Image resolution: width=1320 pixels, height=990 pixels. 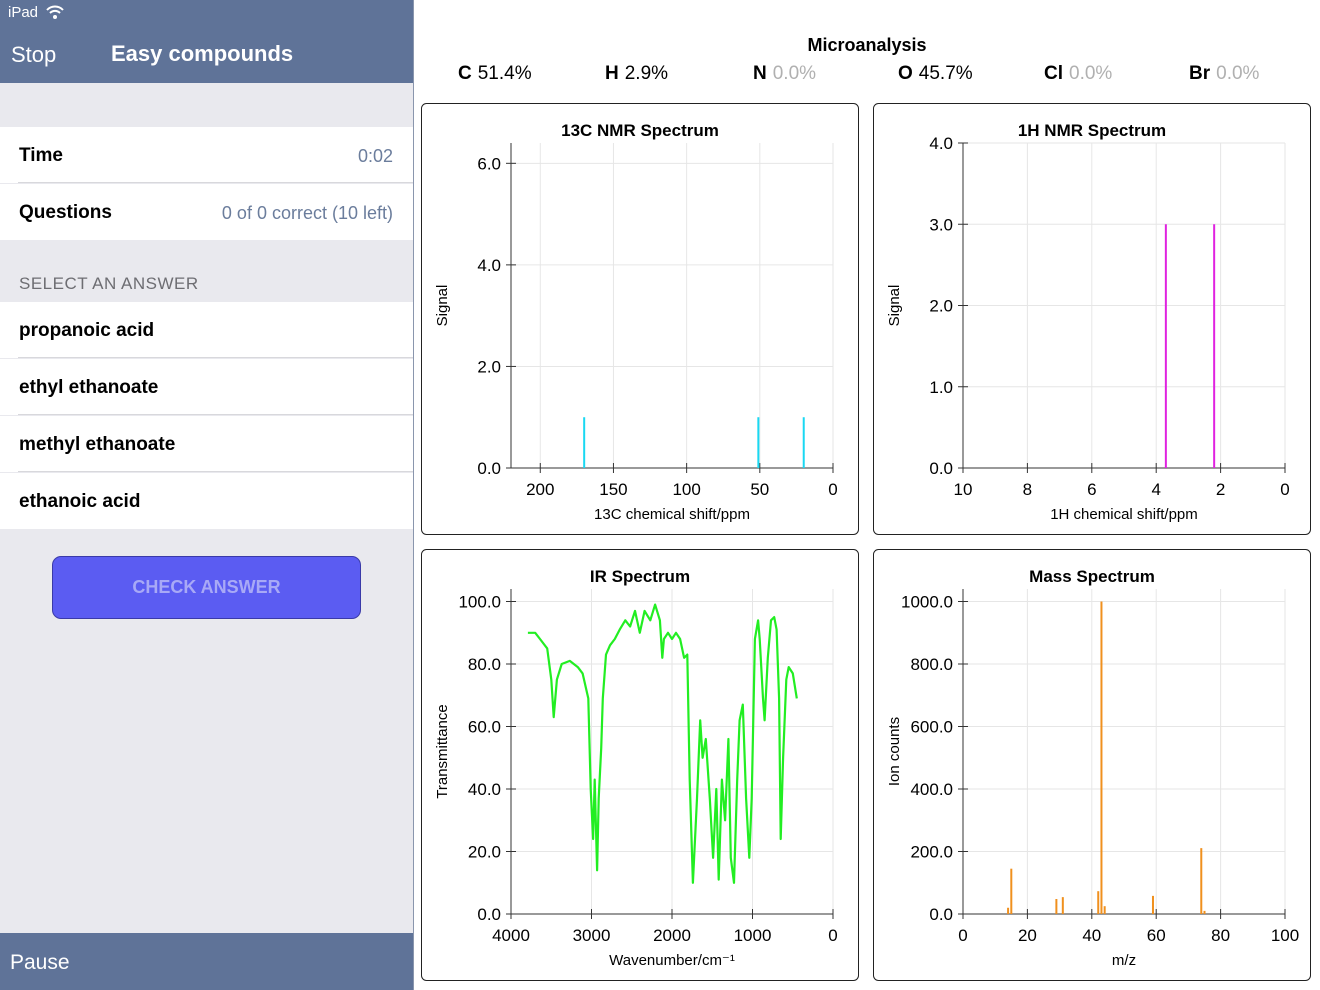 What do you see at coordinates (23, 12) in the screenshot?
I see `status-device: iPad` at bounding box center [23, 12].